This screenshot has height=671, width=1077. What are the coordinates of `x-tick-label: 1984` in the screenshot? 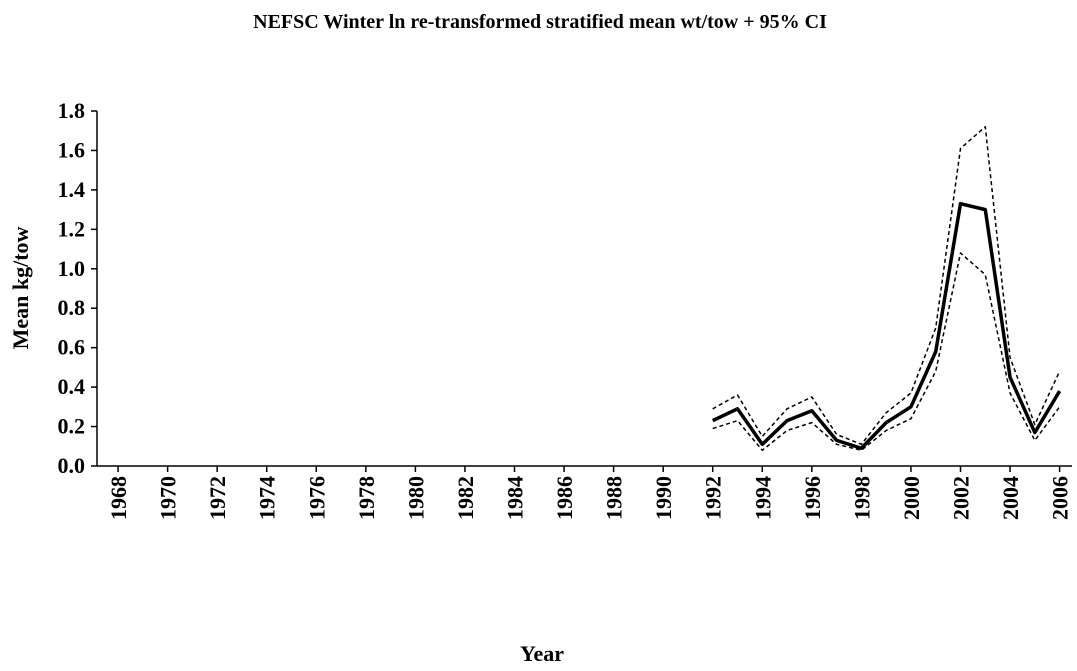 It's located at (515, 498).